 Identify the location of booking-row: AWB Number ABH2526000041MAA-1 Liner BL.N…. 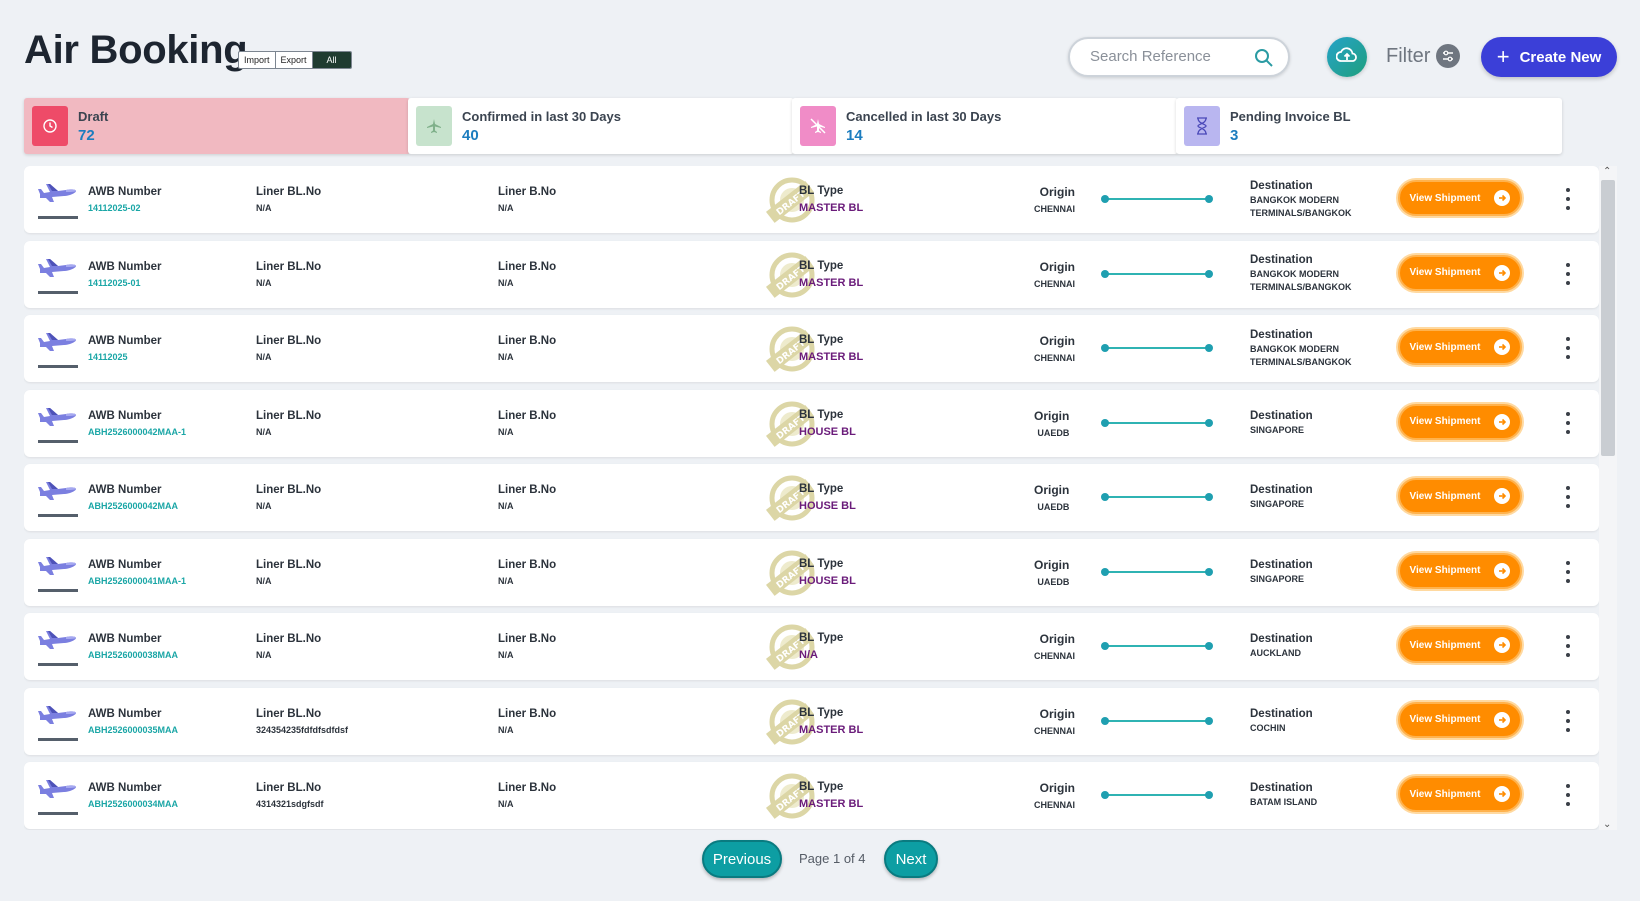
(811, 572).